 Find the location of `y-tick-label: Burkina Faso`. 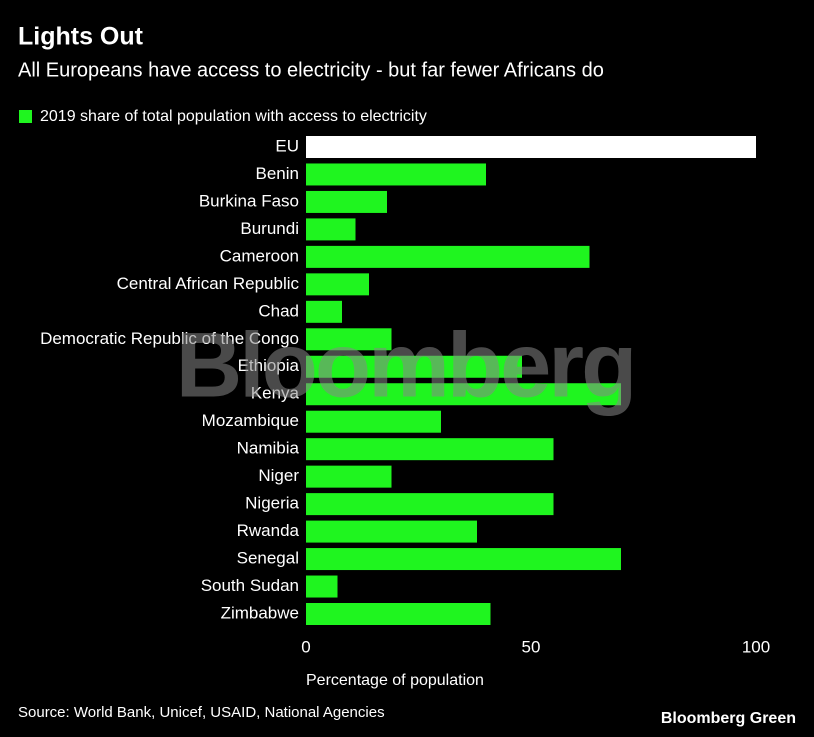

y-tick-label: Burkina Faso is located at coordinates (249, 200).